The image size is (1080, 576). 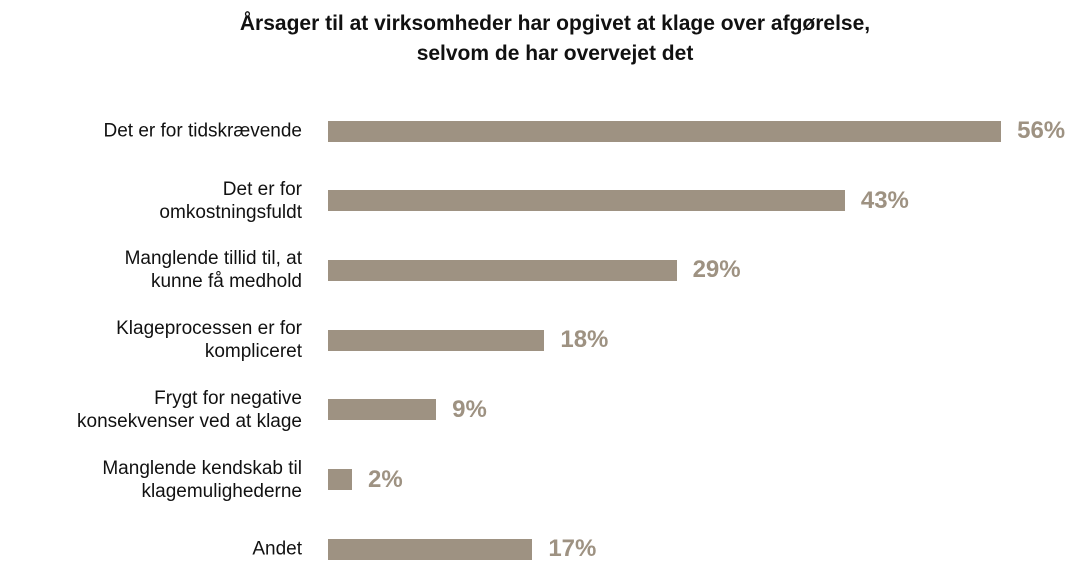 What do you see at coordinates (230, 200) in the screenshot?
I see `category-label: Det er for omkostningsfuldt` at bounding box center [230, 200].